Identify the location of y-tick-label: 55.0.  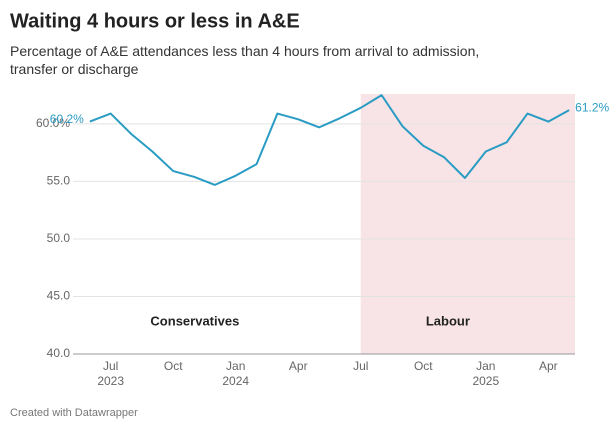
(59, 181).